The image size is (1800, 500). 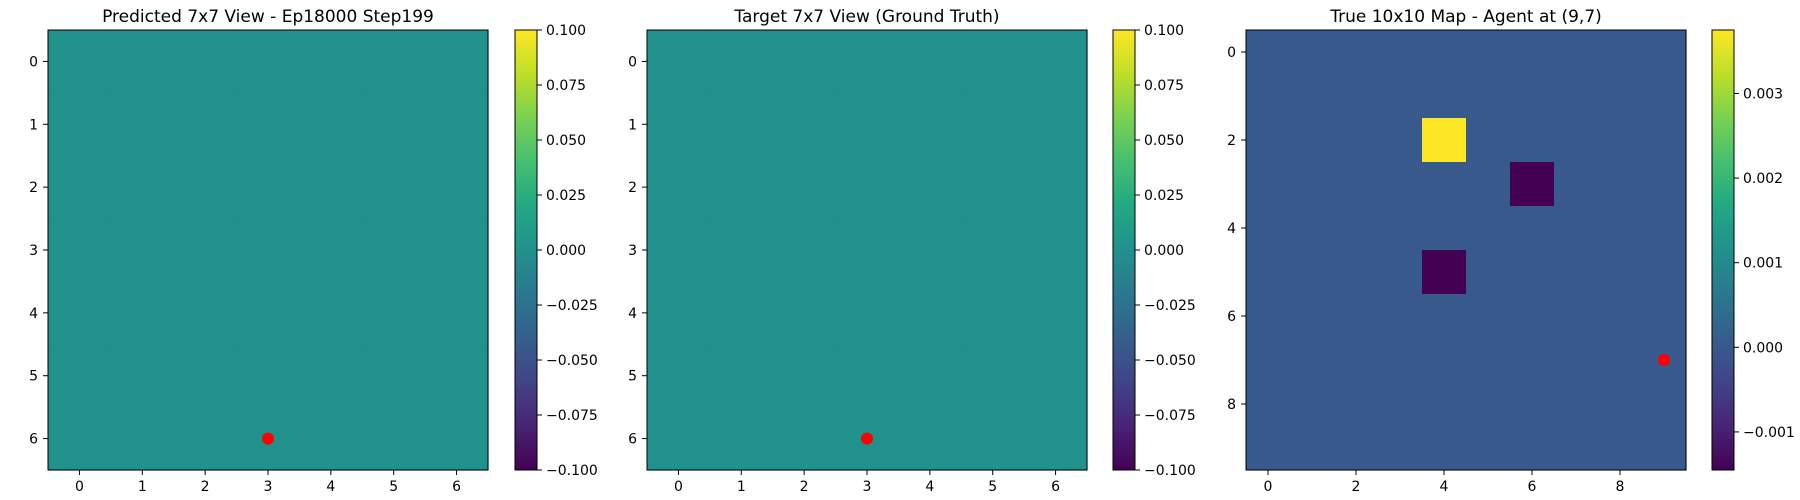 What do you see at coordinates (632, 188) in the screenshot?
I see `y-tick-label: 2` at bounding box center [632, 188].